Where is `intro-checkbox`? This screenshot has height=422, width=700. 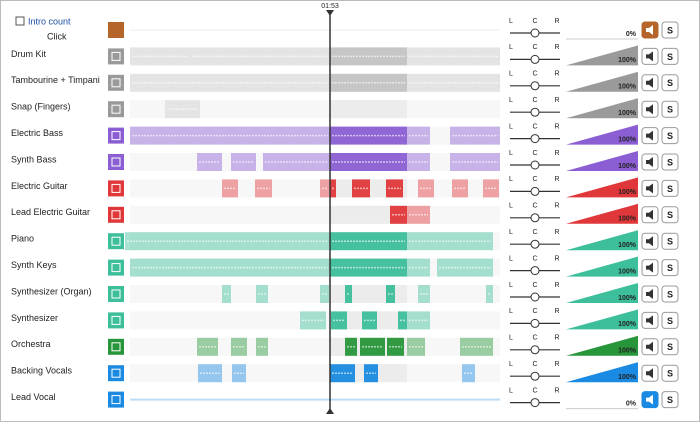
intro-checkbox is located at coordinates (20, 21).